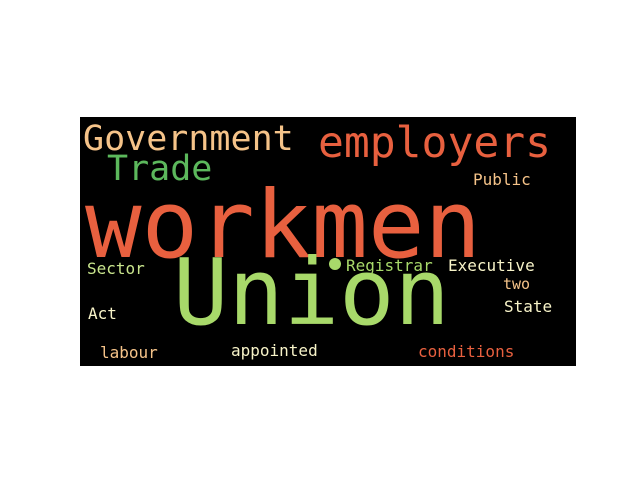 This screenshot has height=480, width=640. Describe the element at coordinates (491, 265) in the screenshot. I see `word-executive: Executive` at that location.